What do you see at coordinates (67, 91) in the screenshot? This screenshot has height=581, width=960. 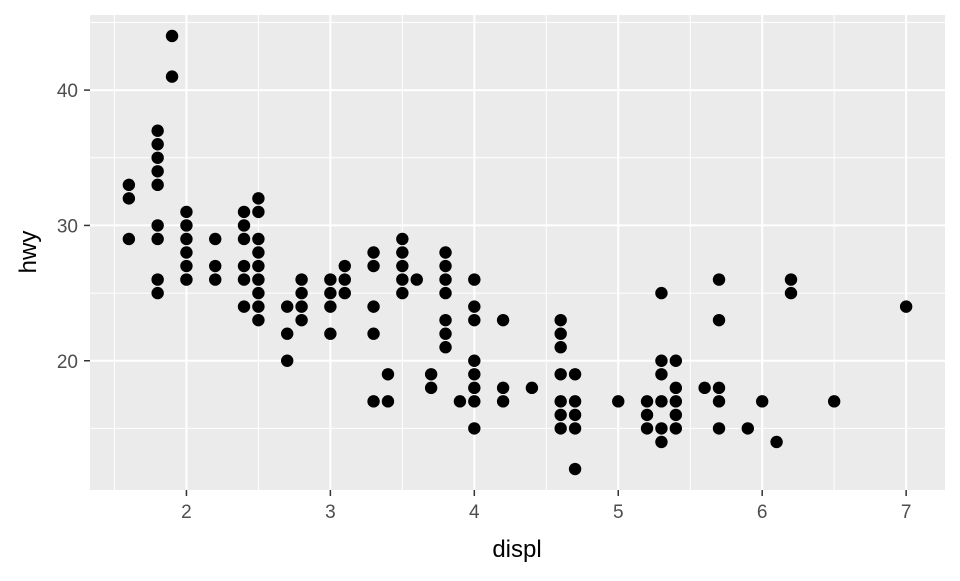 I see `y-tick-label: 40` at bounding box center [67, 91].